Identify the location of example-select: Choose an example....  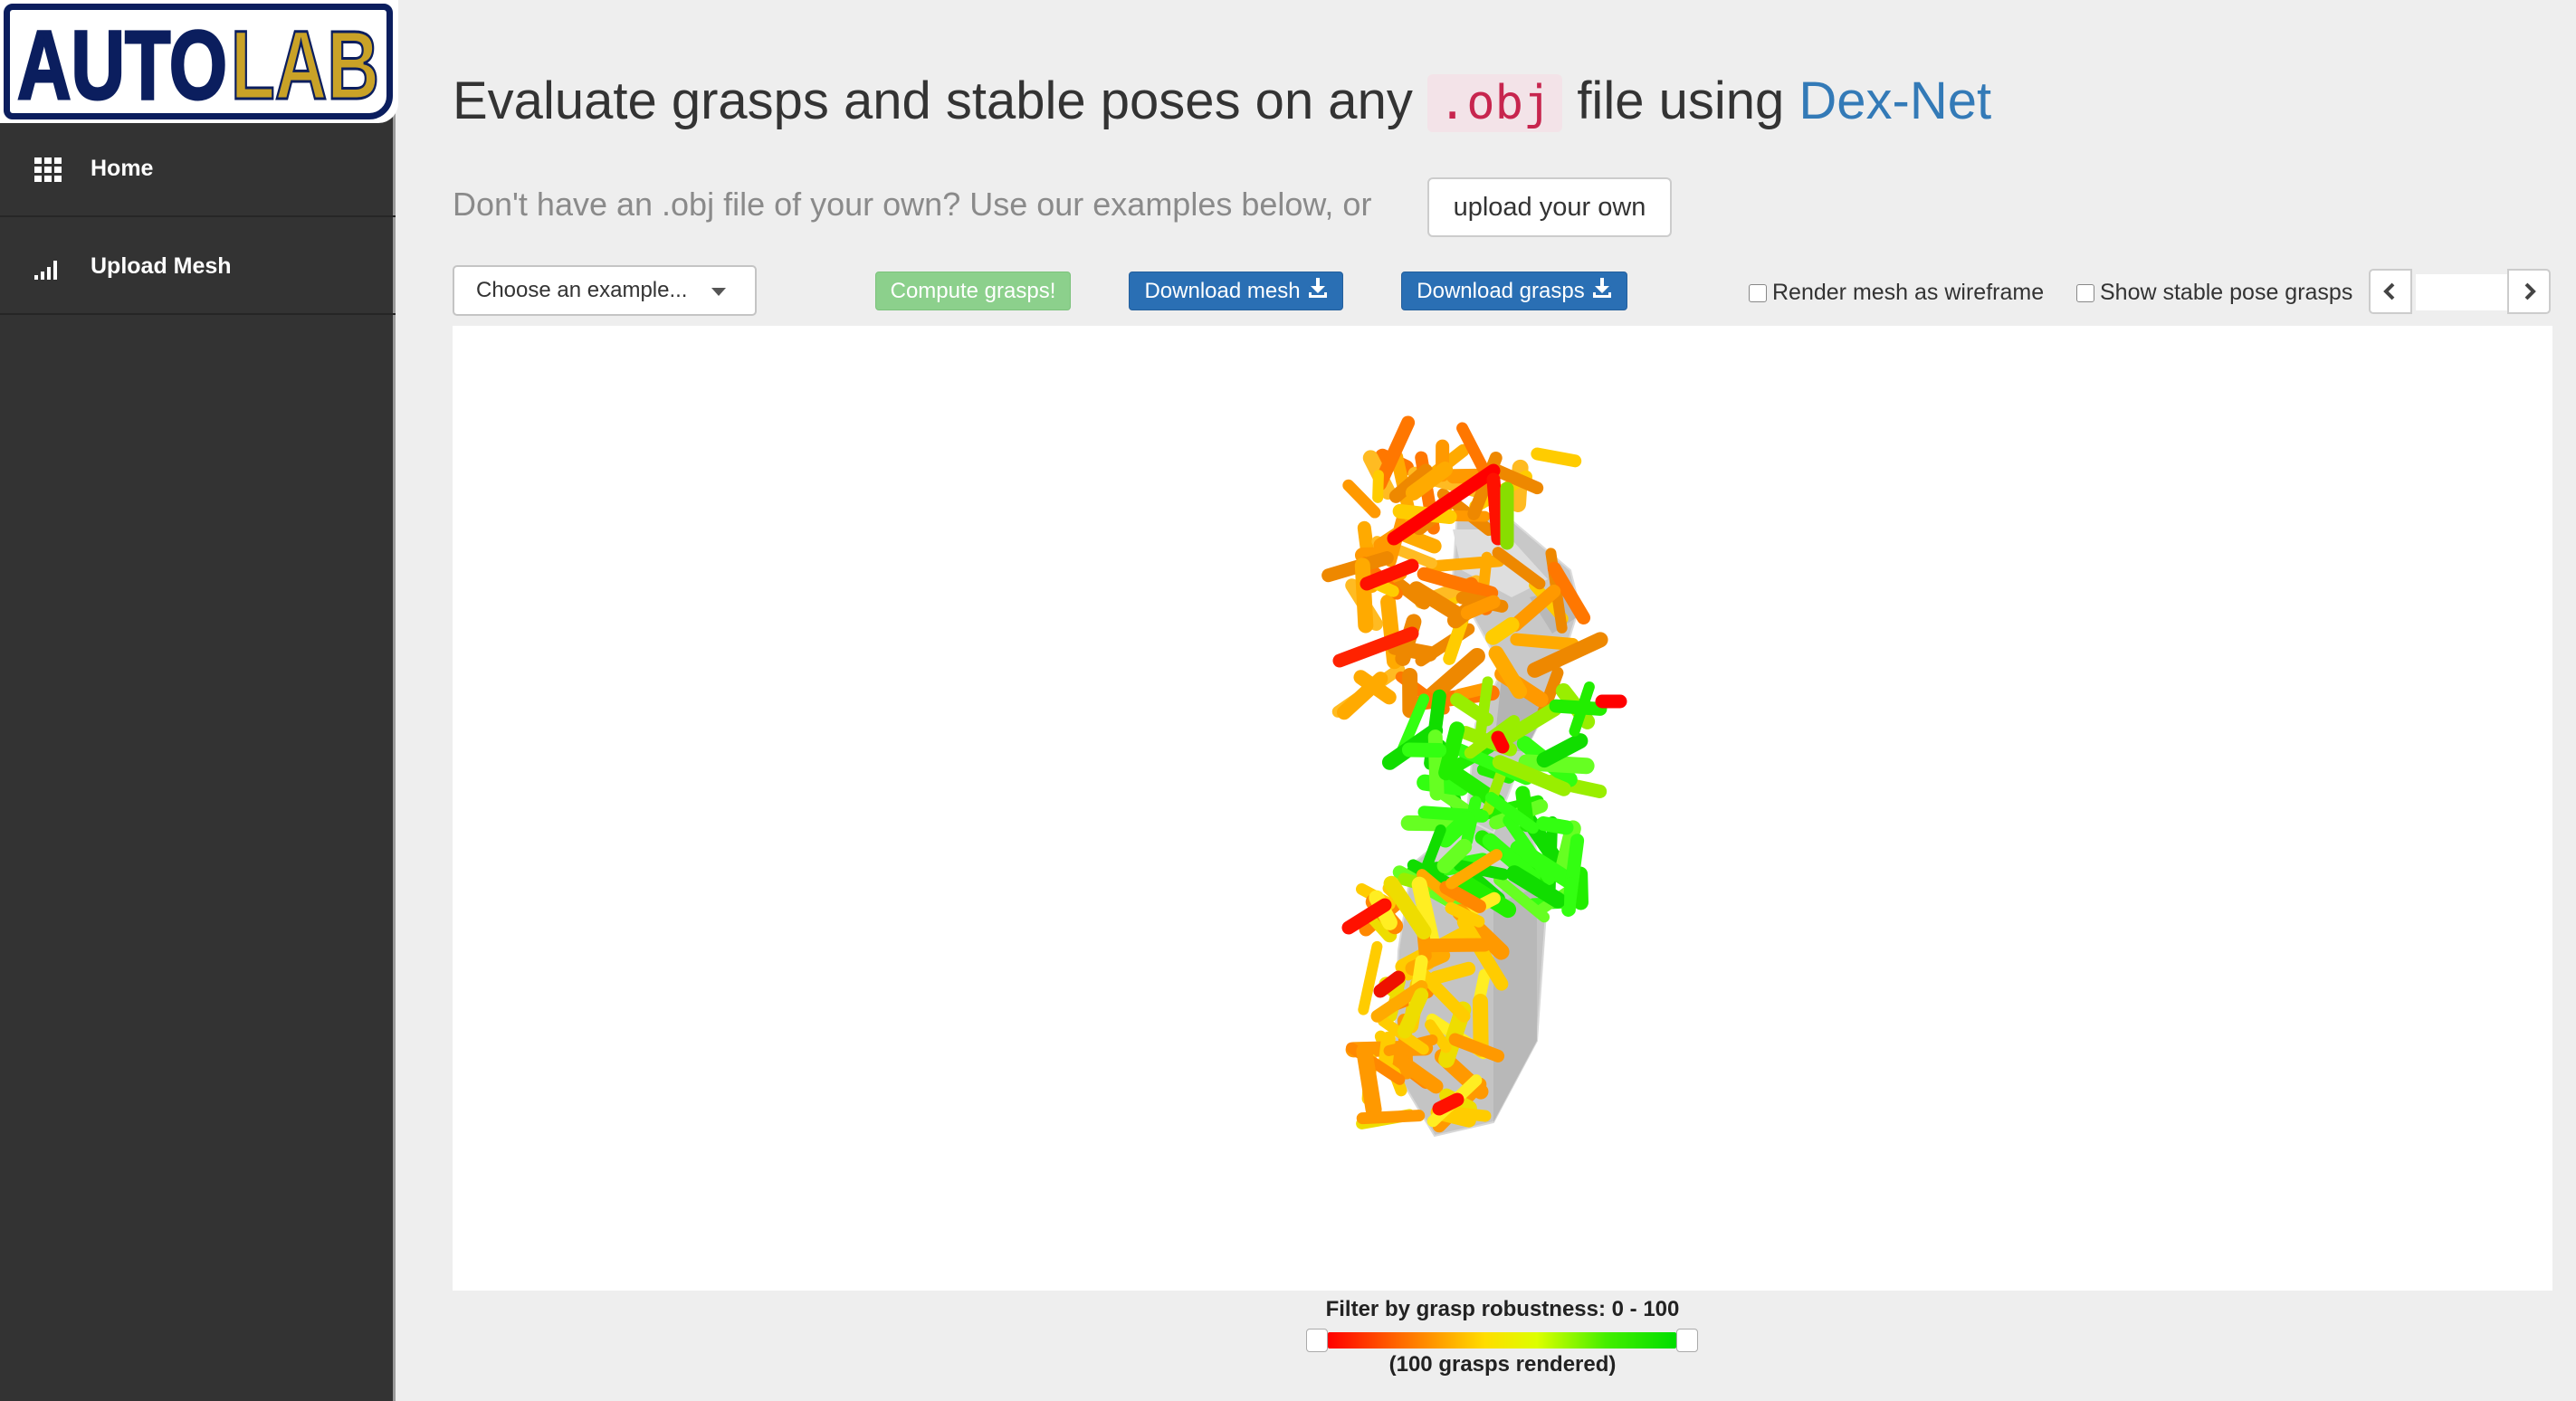
(605, 290).